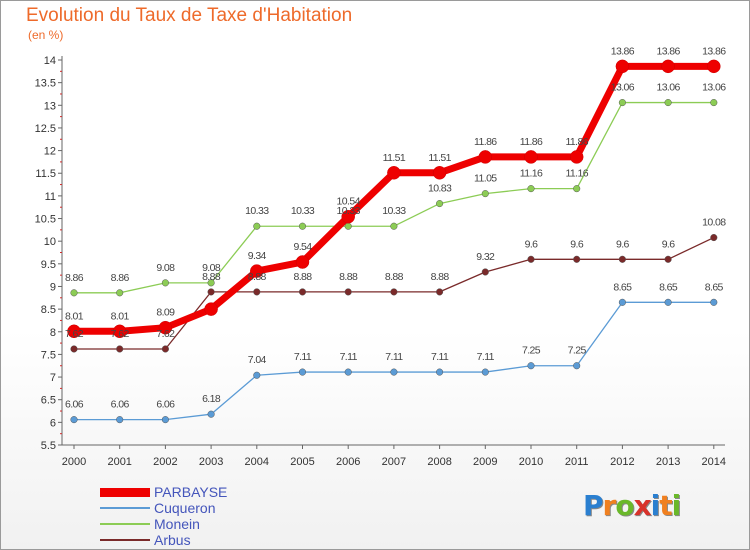 This screenshot has height=550, width=750. I want to click on x-tick-label: 2013, so click(668, 462).